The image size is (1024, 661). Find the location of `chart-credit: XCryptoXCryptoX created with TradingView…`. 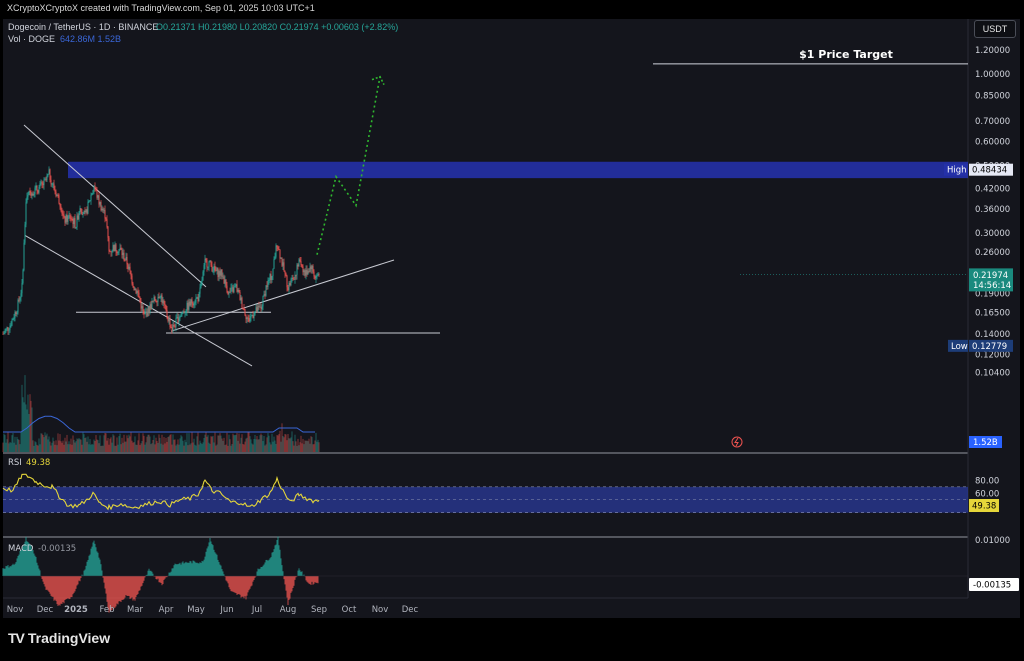

chart-credit: XCryptoXCryptoX created with TradingView… is located at coordinates (161, 8).